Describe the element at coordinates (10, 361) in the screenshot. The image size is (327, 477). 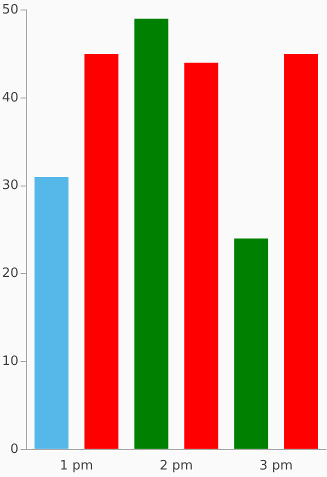
I see `y-tick-label: 10` at that location.